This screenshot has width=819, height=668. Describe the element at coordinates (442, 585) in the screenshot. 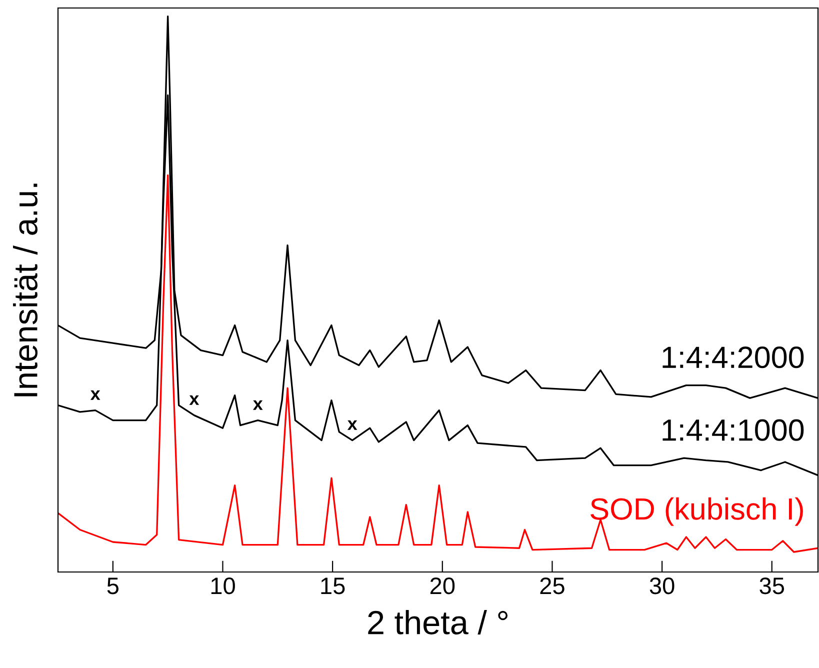

I see `x-tick-label: 20` at that location.